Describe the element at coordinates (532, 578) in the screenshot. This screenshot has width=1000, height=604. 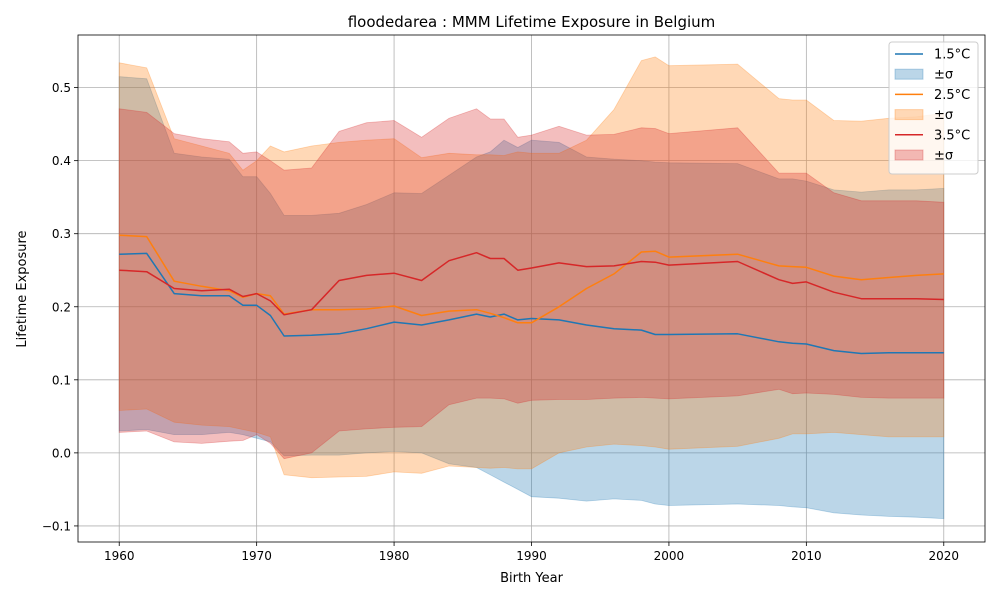
I see `x-axis-label: Birth Year` at that location.